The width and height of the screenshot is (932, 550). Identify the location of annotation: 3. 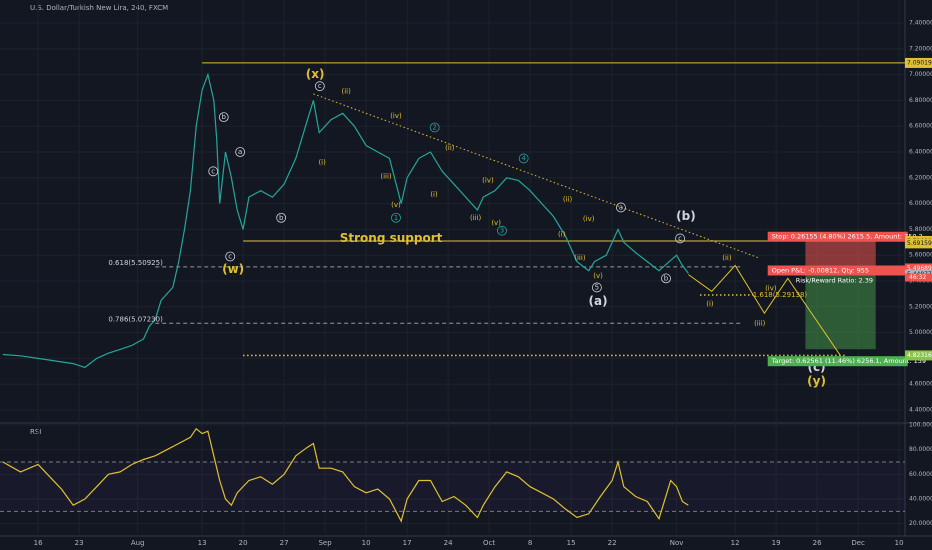
(502, 231).